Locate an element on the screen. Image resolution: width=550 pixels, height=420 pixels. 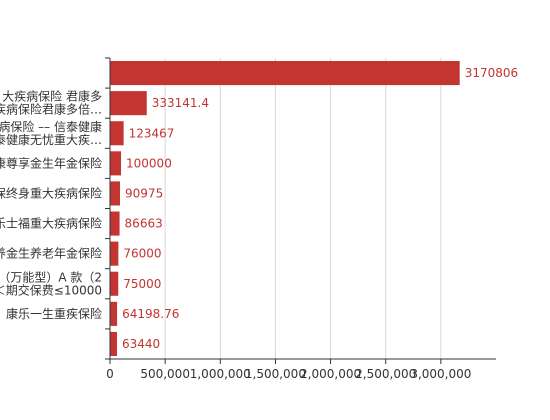
category-label: （万能型）A 款（2 ＜期交保费≤10000 is located at coordinates (51, 283).